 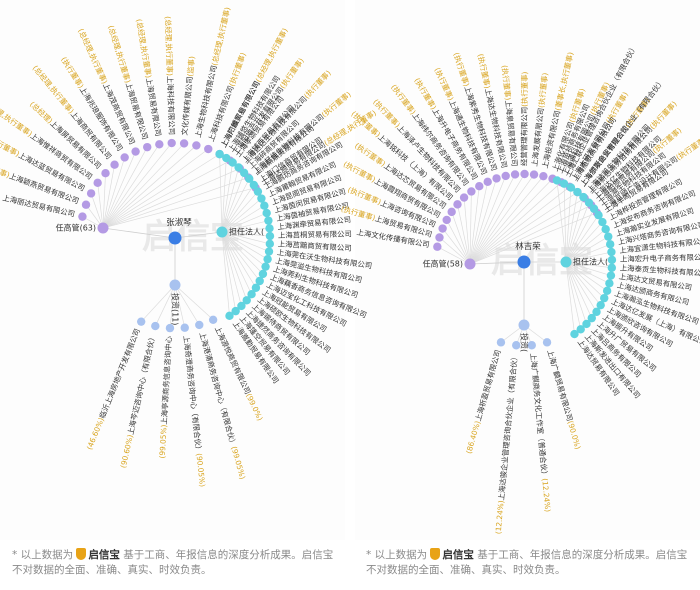 What do you see at coordinates (563, 400) in the screenshot?
I see `company-label: 上海广麟贸易有限公司(90.0%)` at bounding box center [563, 400].